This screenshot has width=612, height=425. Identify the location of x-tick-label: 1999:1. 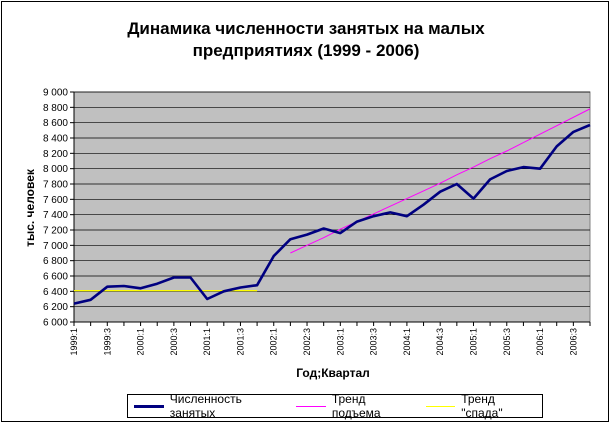
(74, 342).